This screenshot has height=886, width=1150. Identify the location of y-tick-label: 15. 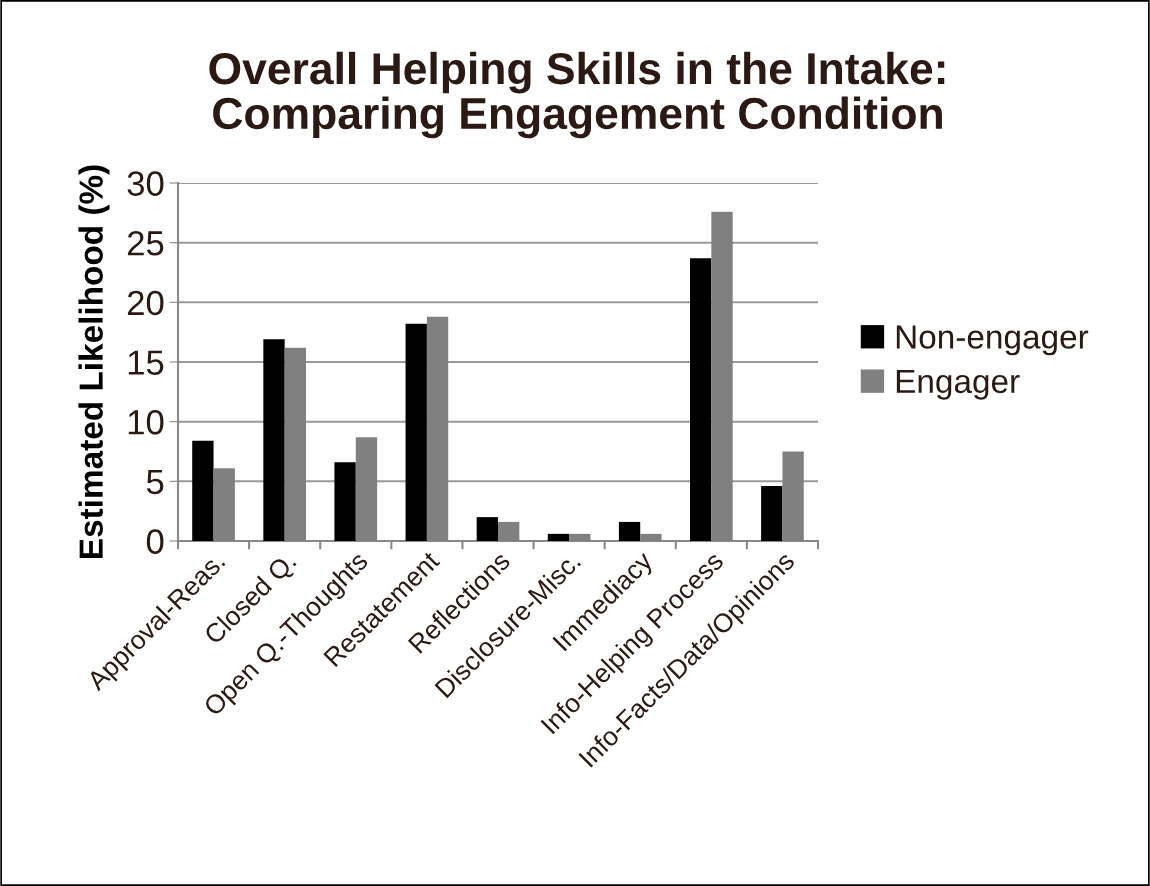
(146, 362).